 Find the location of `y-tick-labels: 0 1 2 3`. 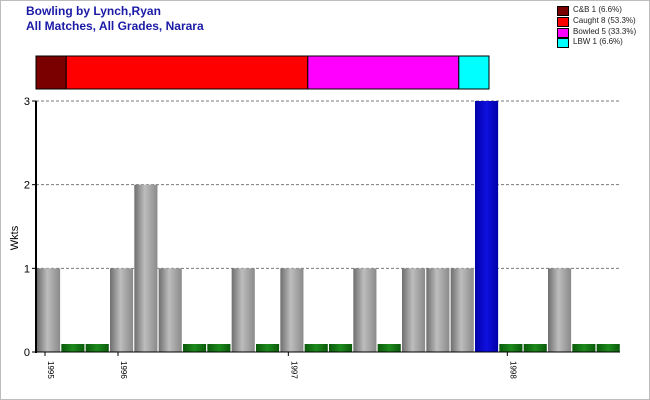

y-tick-labels: 0 1 2 3 is located at coordinates (27, 227).